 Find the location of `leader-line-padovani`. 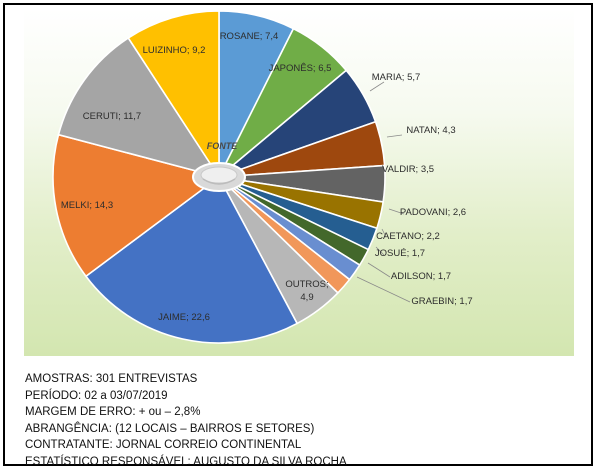

leader-line-padovani is located at coordinates (396, 211).